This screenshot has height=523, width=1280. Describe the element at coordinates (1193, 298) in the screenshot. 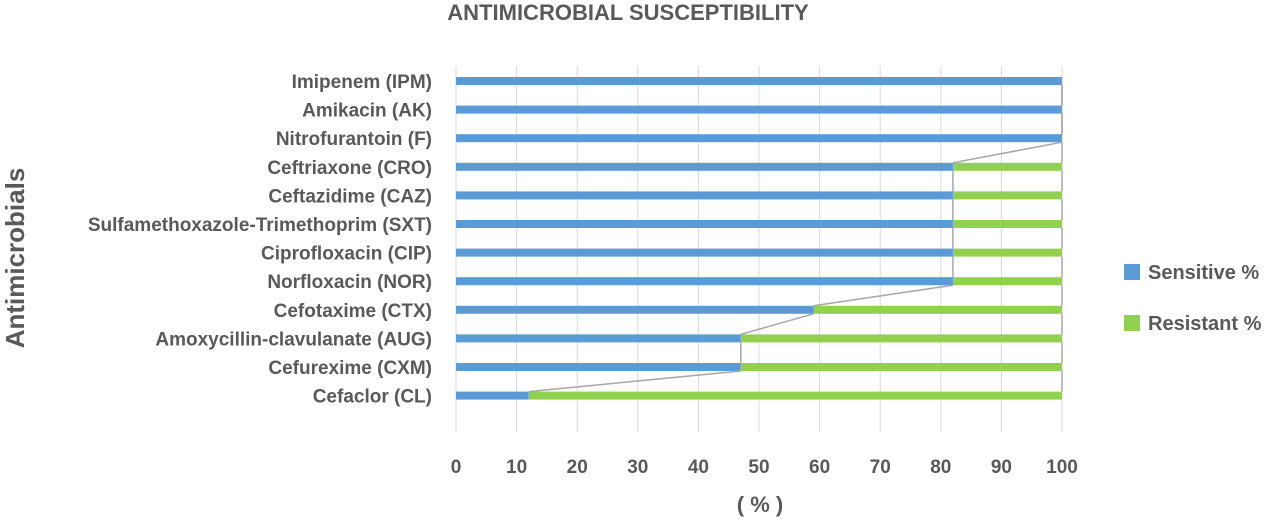

I see `legend: Sensitive % Resistant %` at that location.